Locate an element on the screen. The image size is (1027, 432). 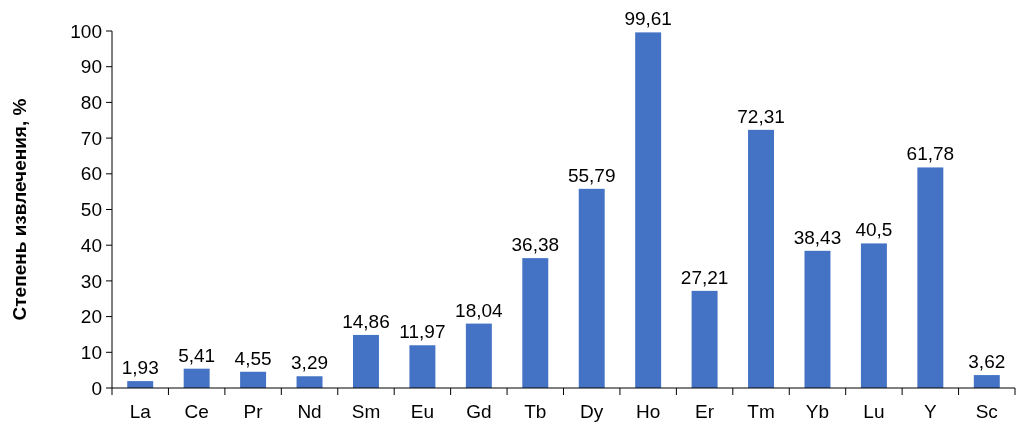
y-tick-label: 80 is located at coordinates (91, 103).